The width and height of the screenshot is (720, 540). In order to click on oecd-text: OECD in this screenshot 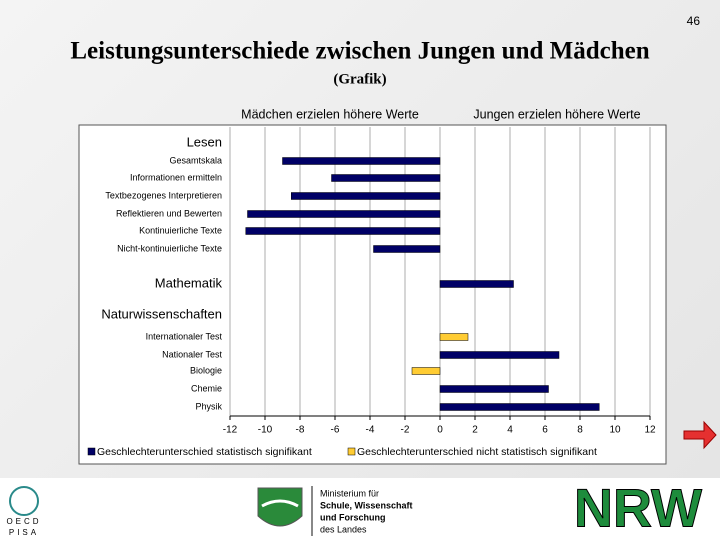, I will do `click(23, 521)`.